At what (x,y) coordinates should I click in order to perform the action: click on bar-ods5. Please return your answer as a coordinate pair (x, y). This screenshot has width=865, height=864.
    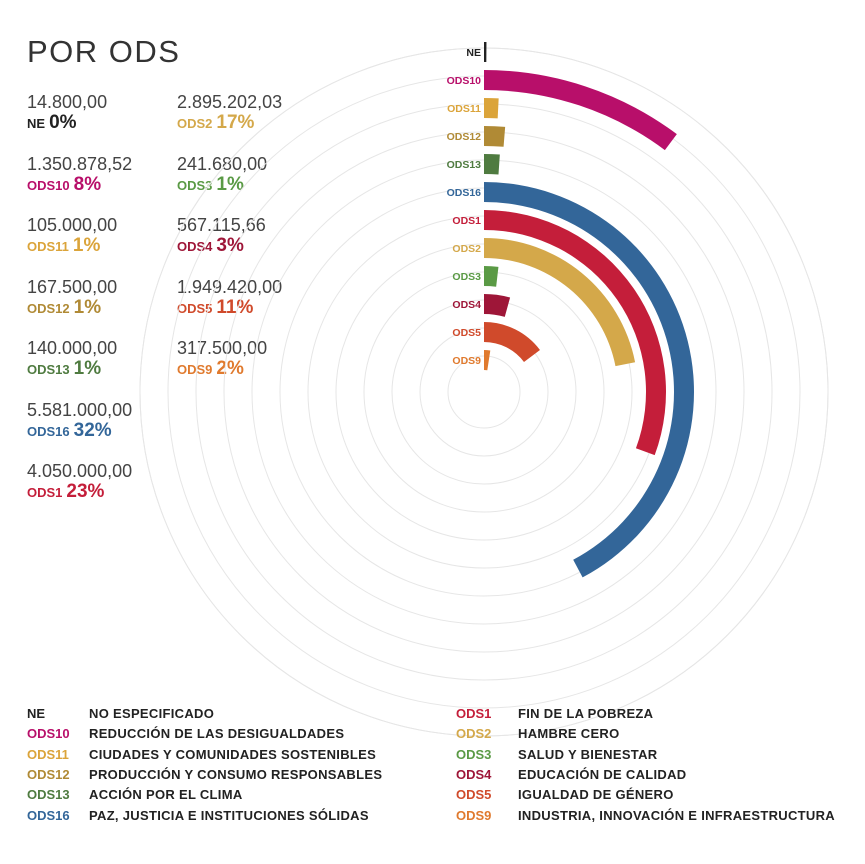
    Looking at the image, I should click on (512, 342).